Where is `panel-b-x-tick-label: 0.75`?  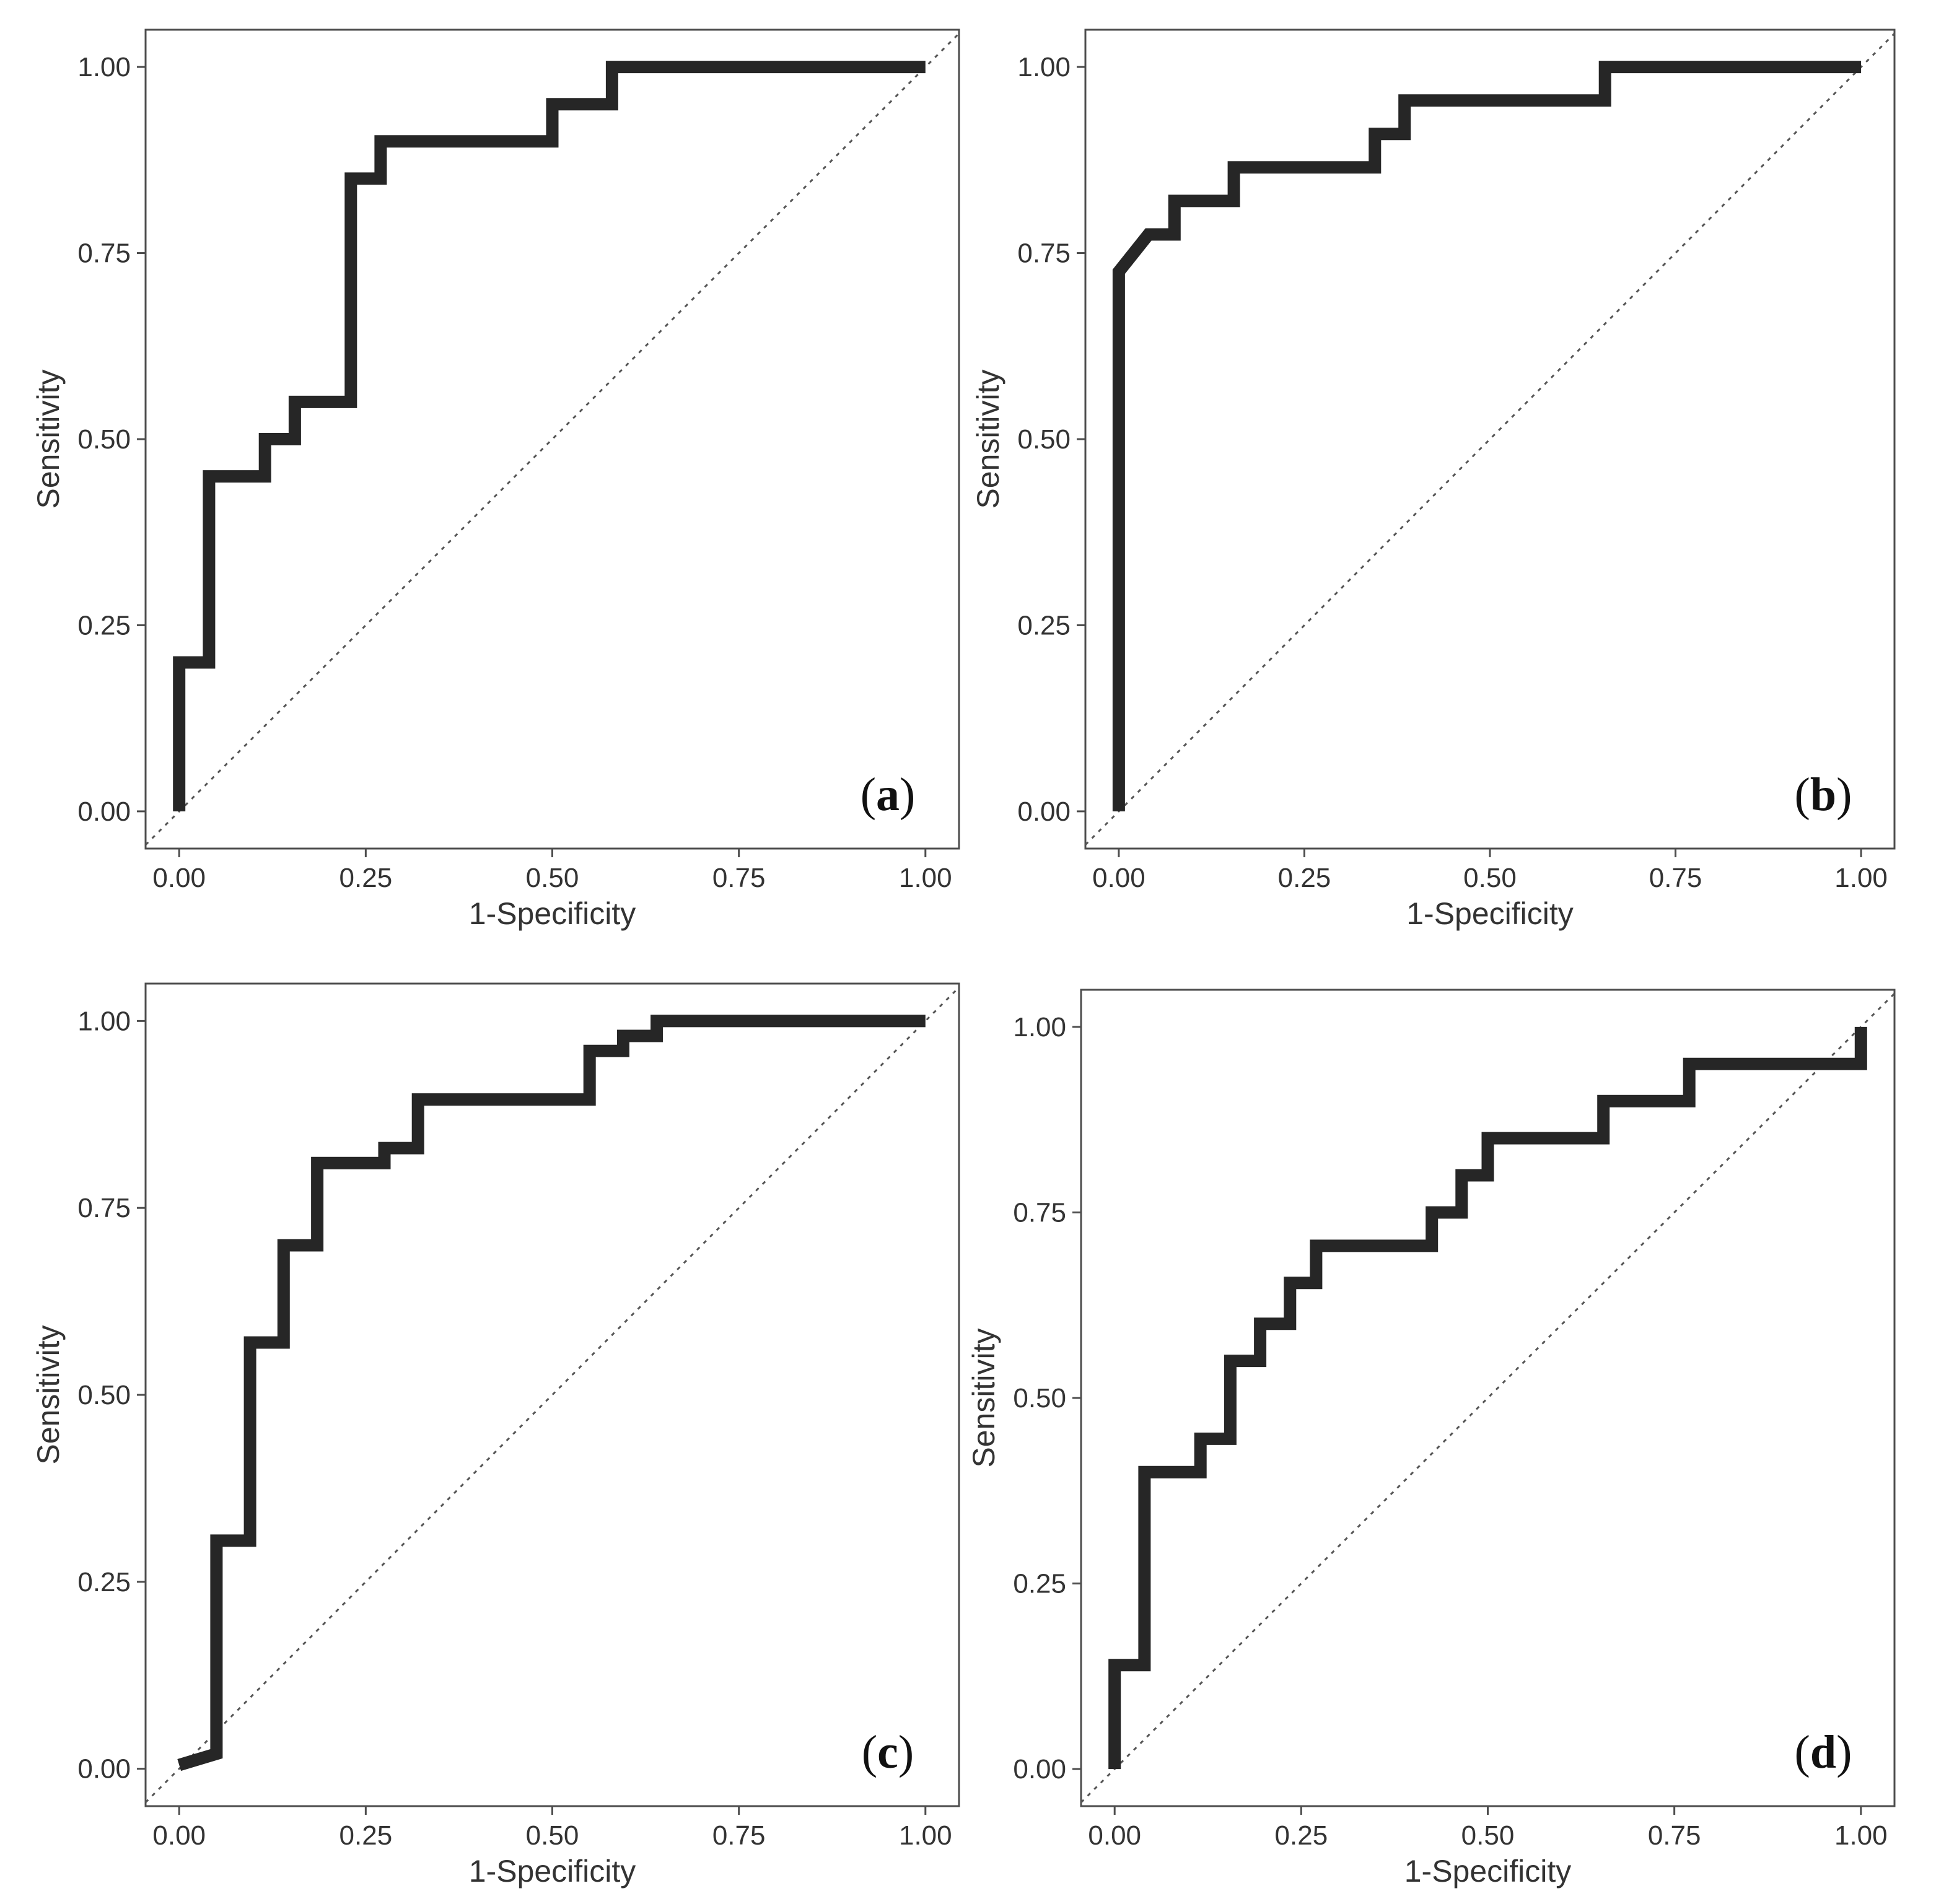
panel-b-x-tick-label: 0.75 is located at coordinates (1675, 878).